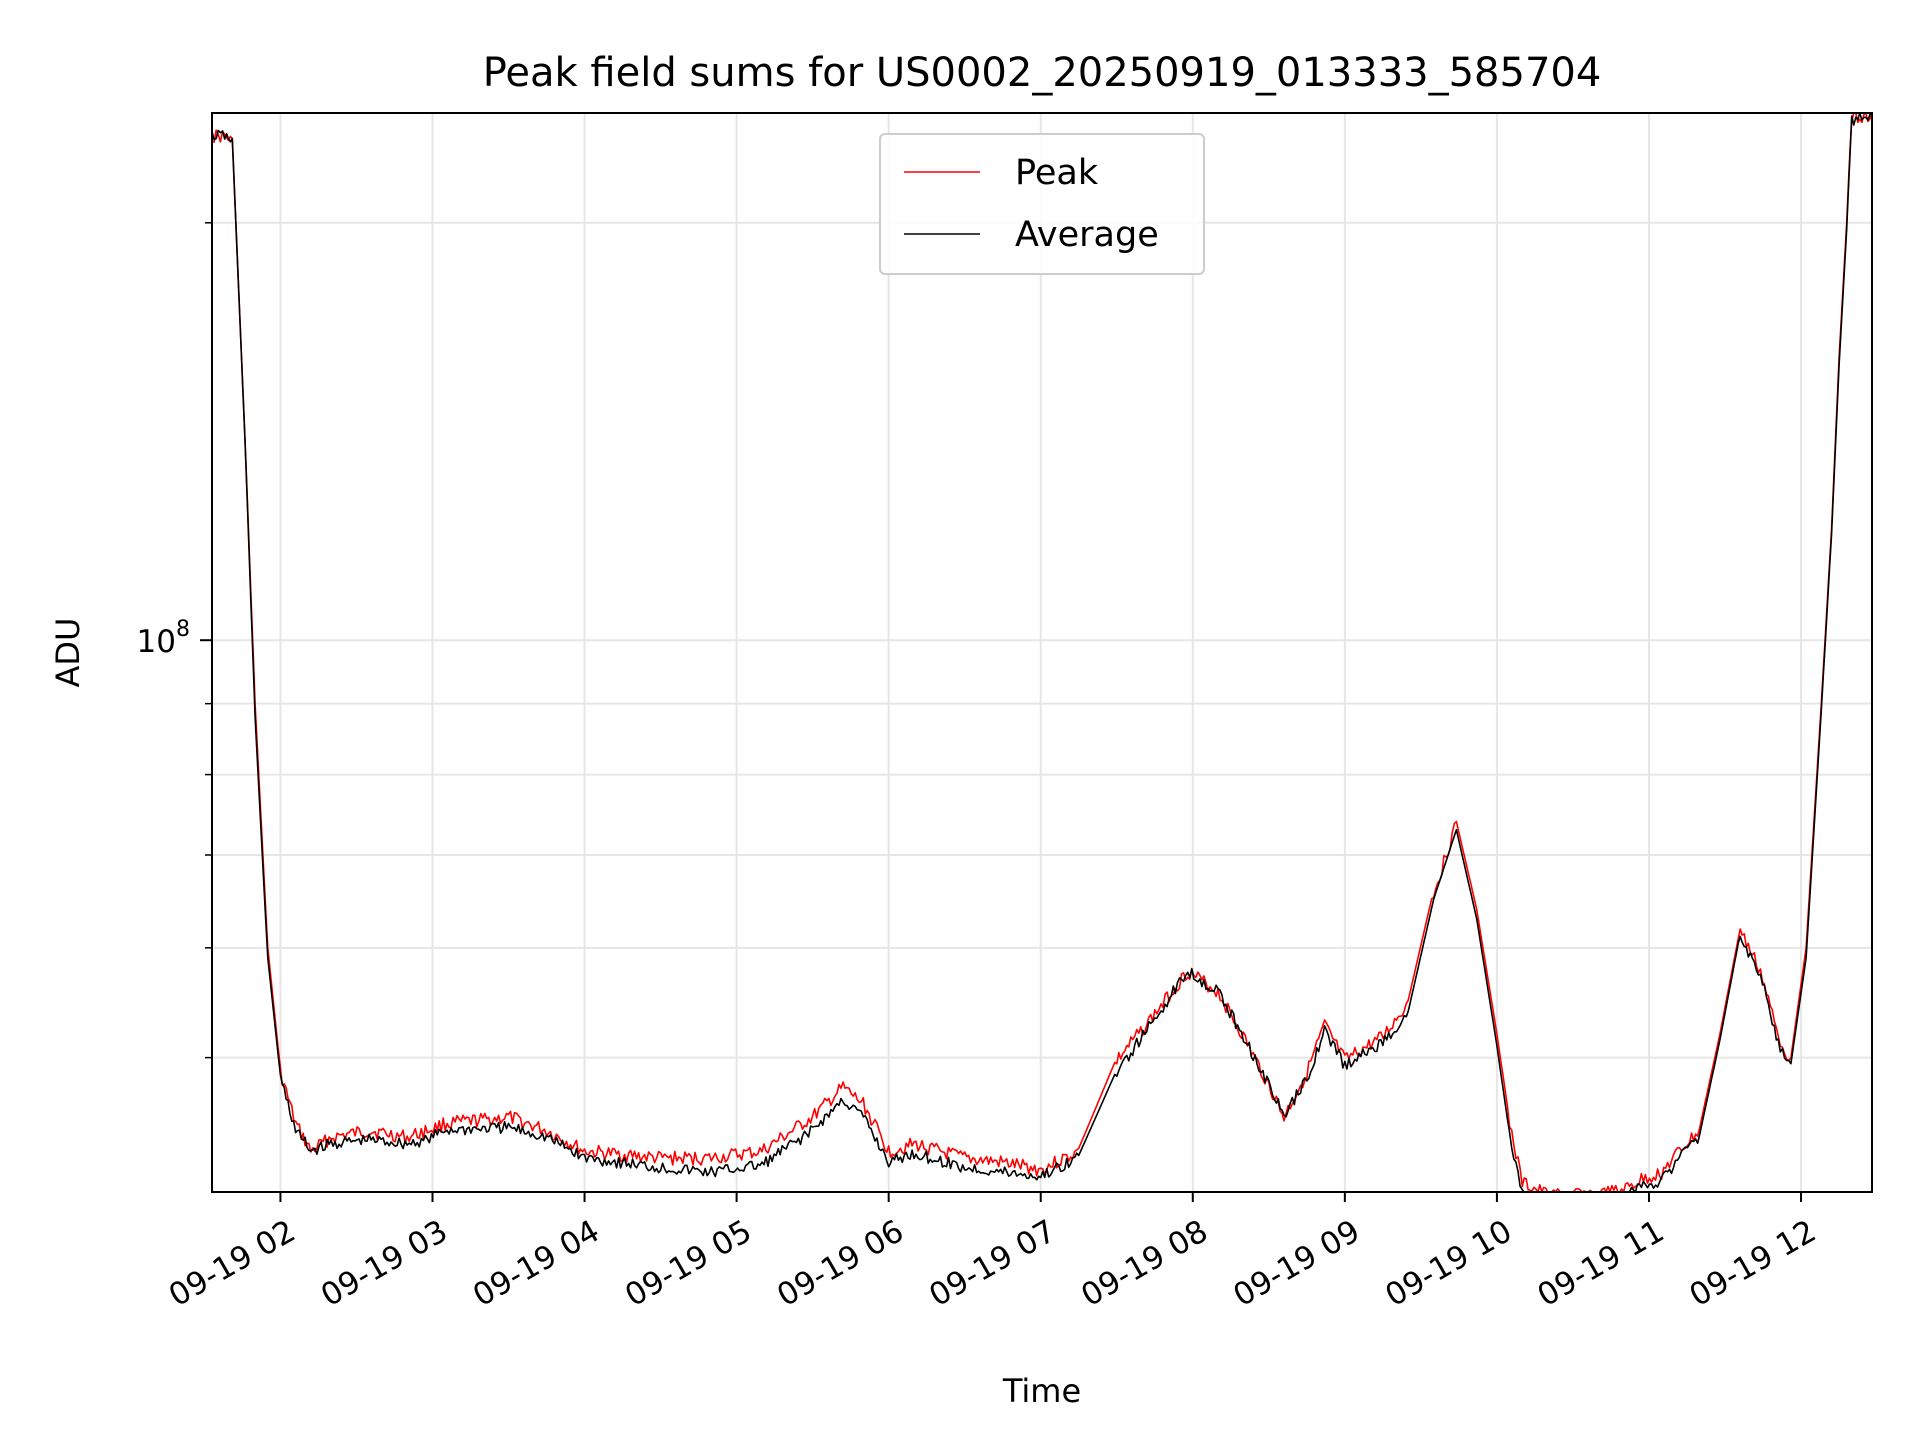  What do you see at coordinates (68, 653) in the screenshot?
I see `y-axis-label: ADU` at bounding box center [68, 653].